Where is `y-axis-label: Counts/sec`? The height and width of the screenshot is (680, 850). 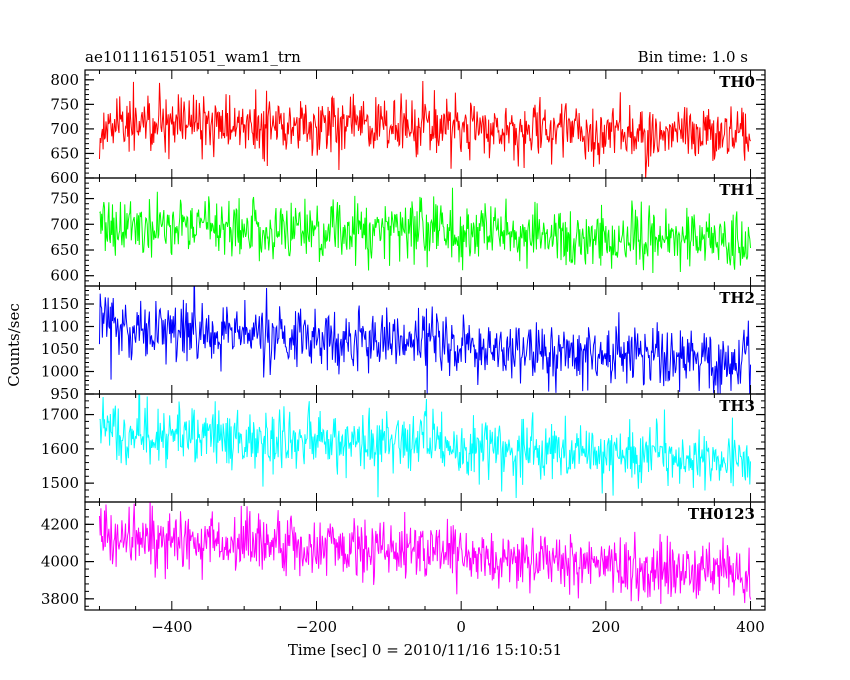
y-axis-label: Counts/sec is located at coordinates (14, 345).